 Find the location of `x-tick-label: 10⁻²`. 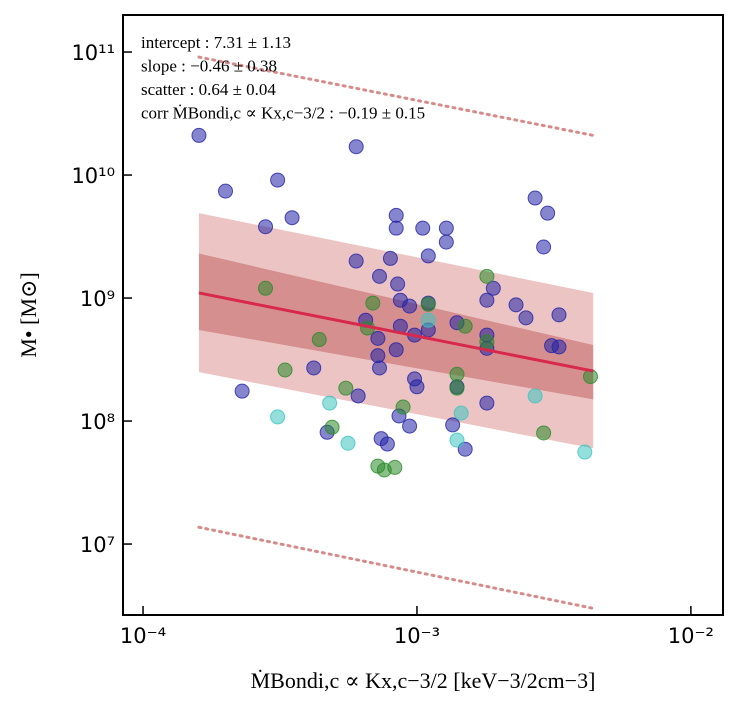

x-tick-label: 10⁻² is located at coordinates (691, 636).